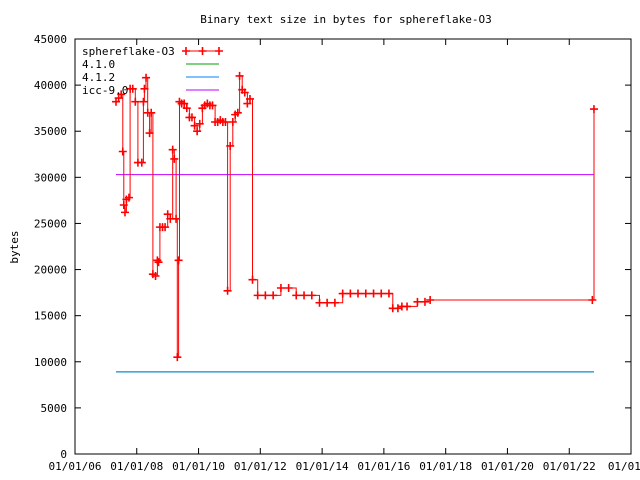 The image size is (640, 480). Describe the element at coordinates (569, 466) in the screenshot. I see `x-tick-label: 01/01/22` at that location.